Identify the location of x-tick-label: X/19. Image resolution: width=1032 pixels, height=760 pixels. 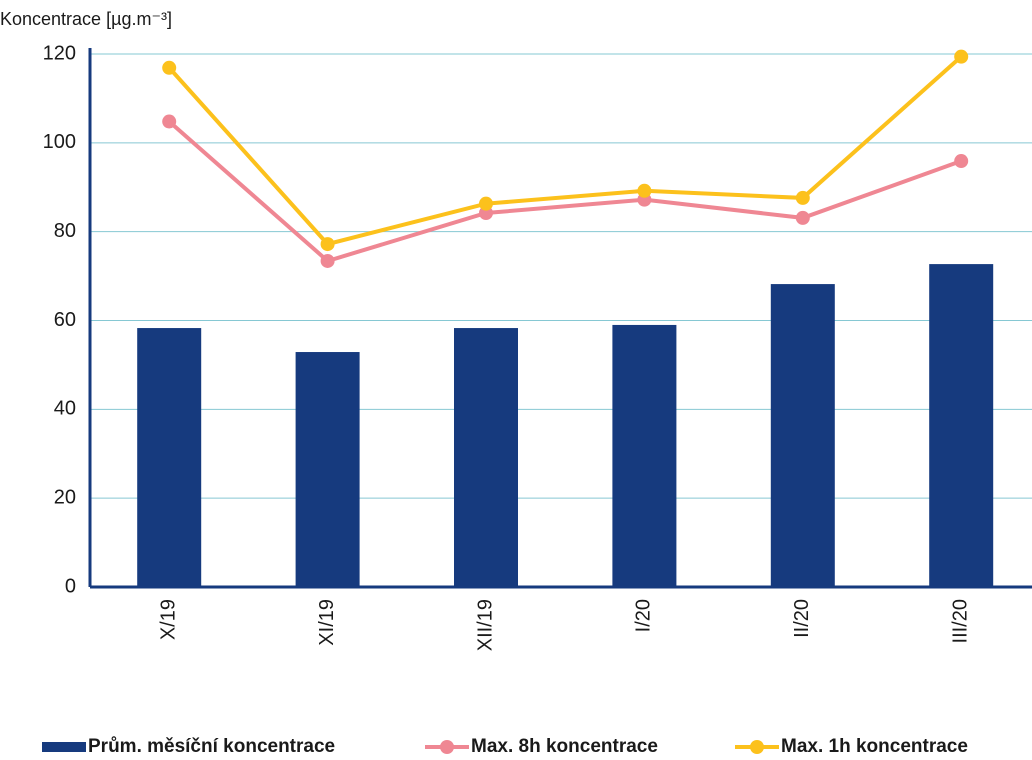
(168, 619).